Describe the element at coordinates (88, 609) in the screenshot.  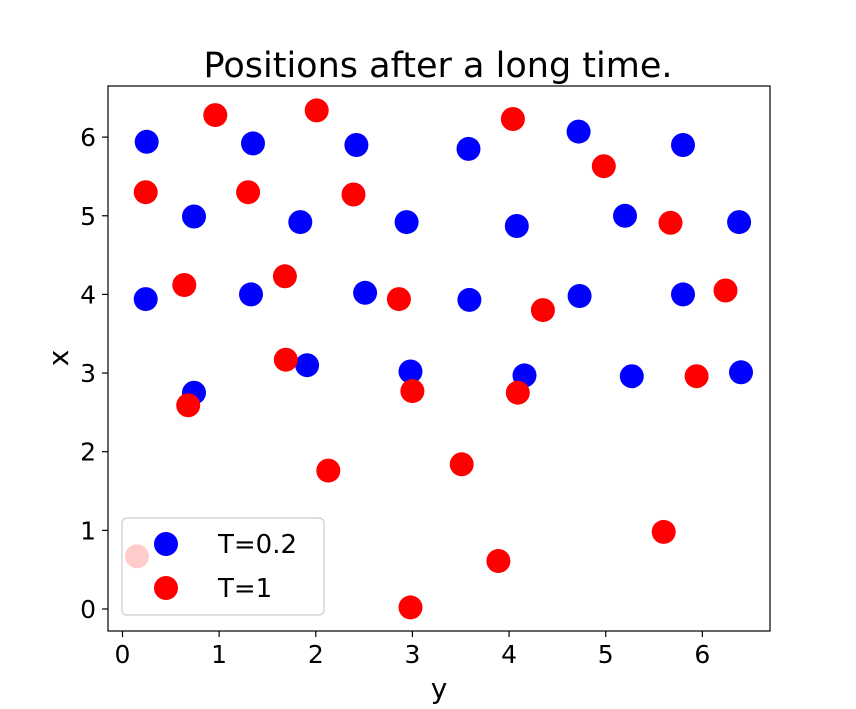
I see `y-tick-label: 0` at that location.